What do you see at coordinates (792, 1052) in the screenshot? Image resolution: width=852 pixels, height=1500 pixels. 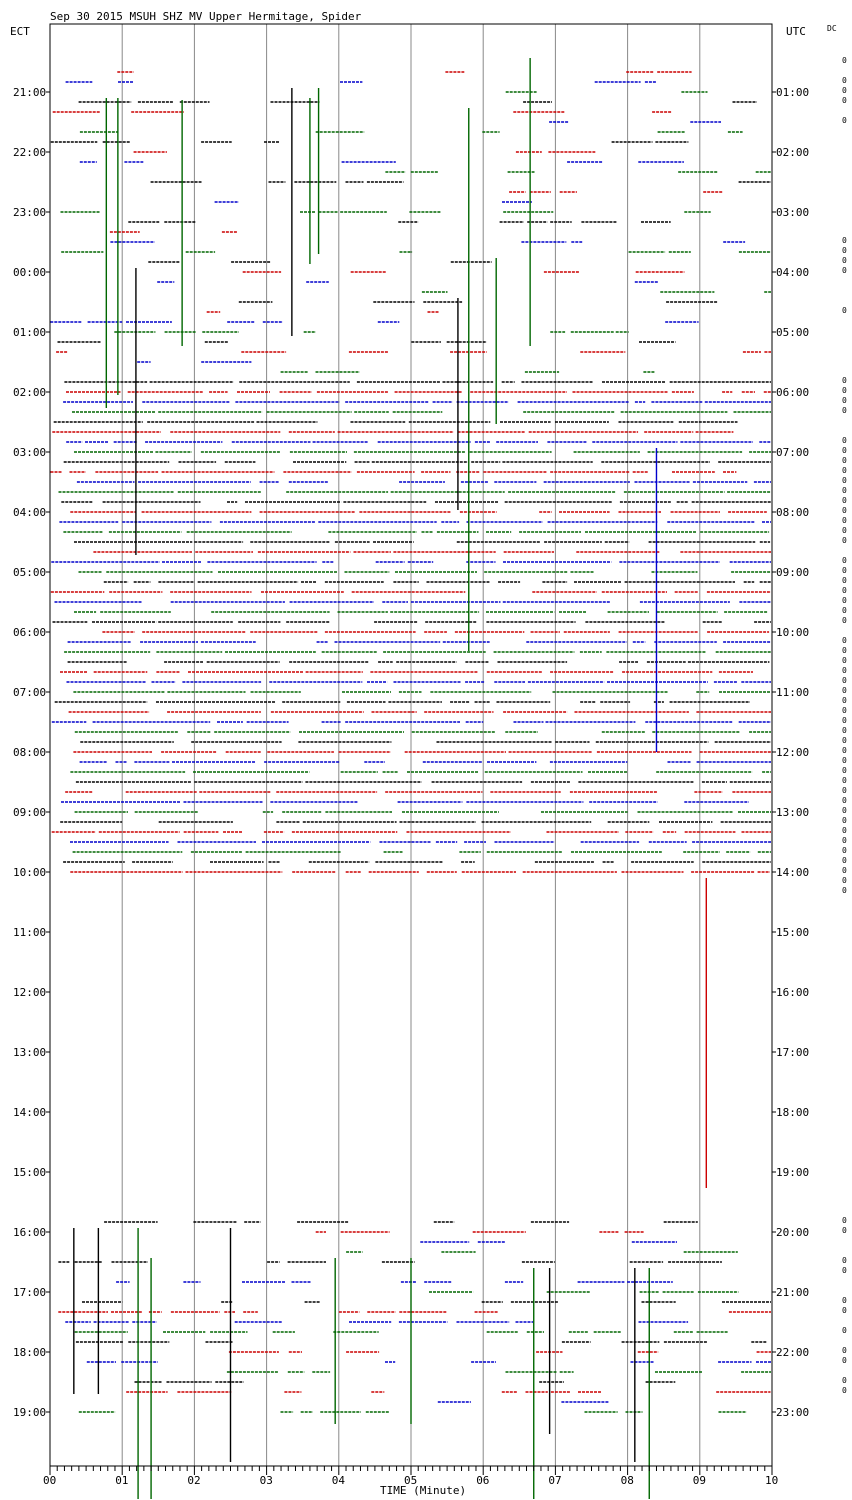 I see `utc-label: 17:00` at bounding box center [792, 1052].